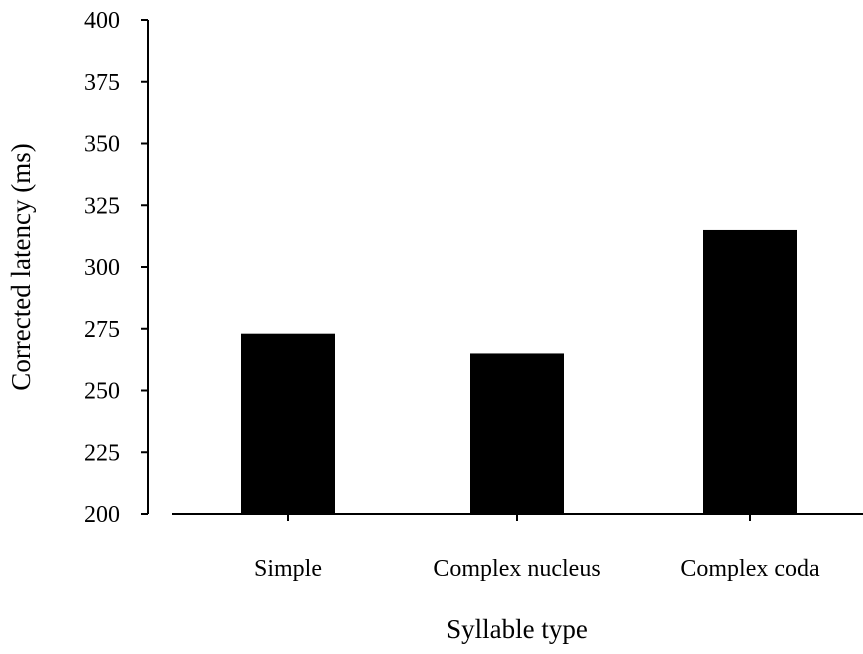 The height and width of the screenshot is (654, 863). Describe the element at coordinates (102, 206) in the screenshot. I see `y-tick-label: 325` at that location.